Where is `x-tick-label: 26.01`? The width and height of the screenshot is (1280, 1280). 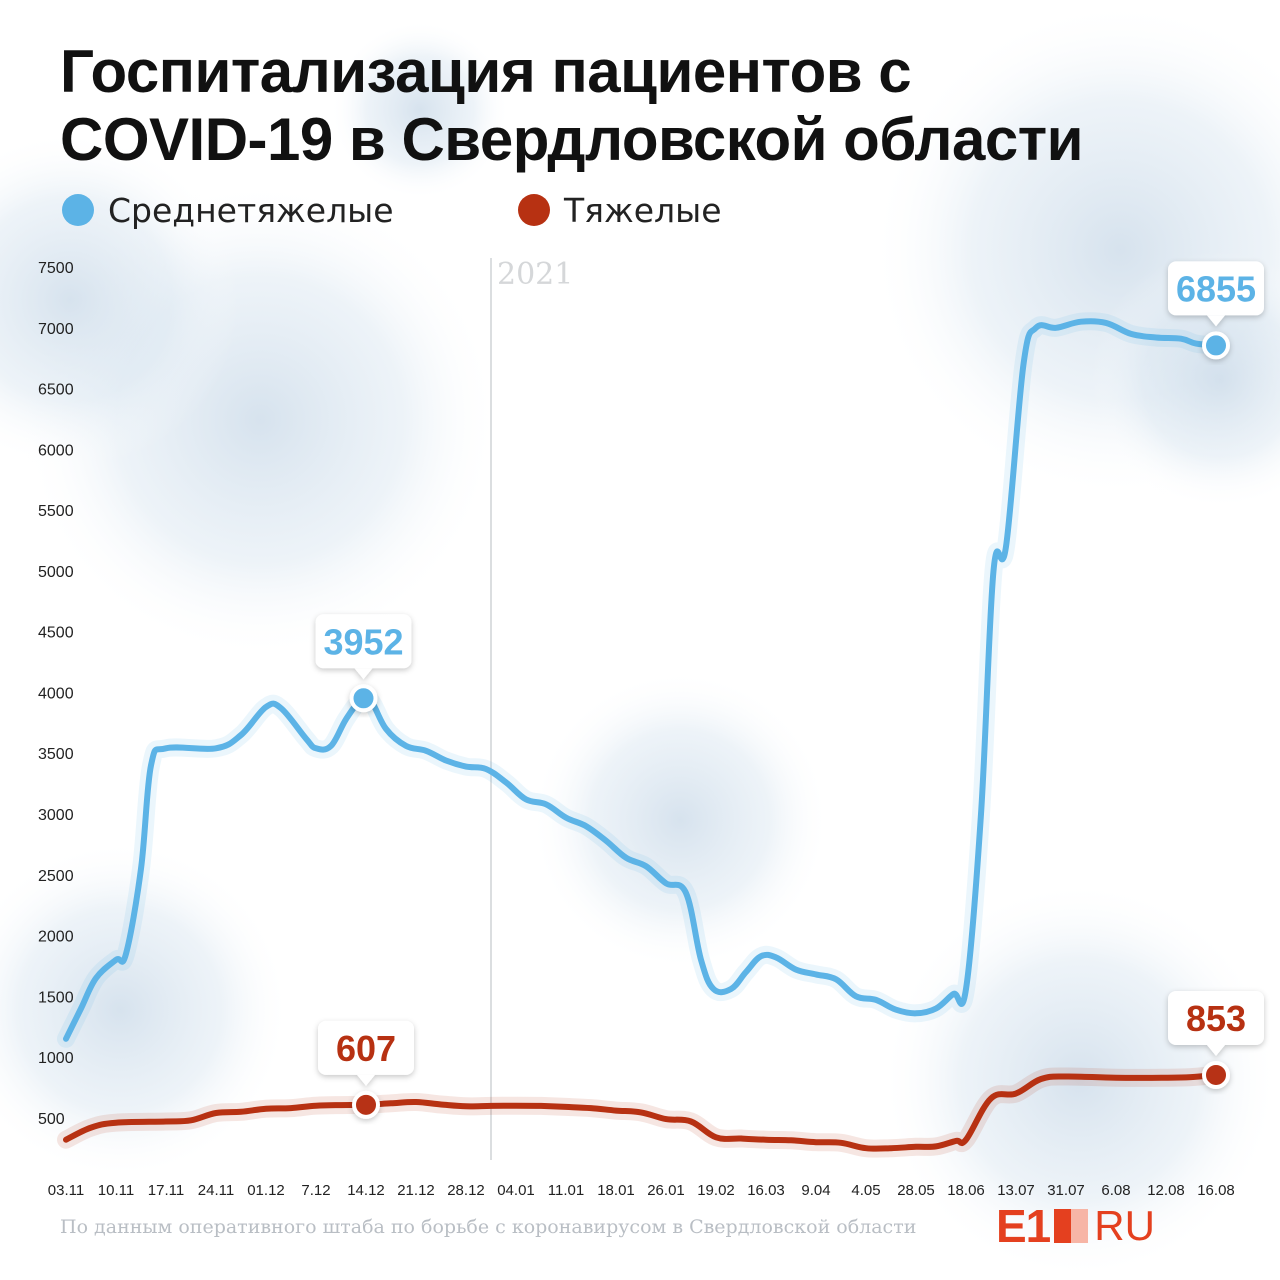
x-tick-label: 26.01 is located at coordinates (666, 1190).